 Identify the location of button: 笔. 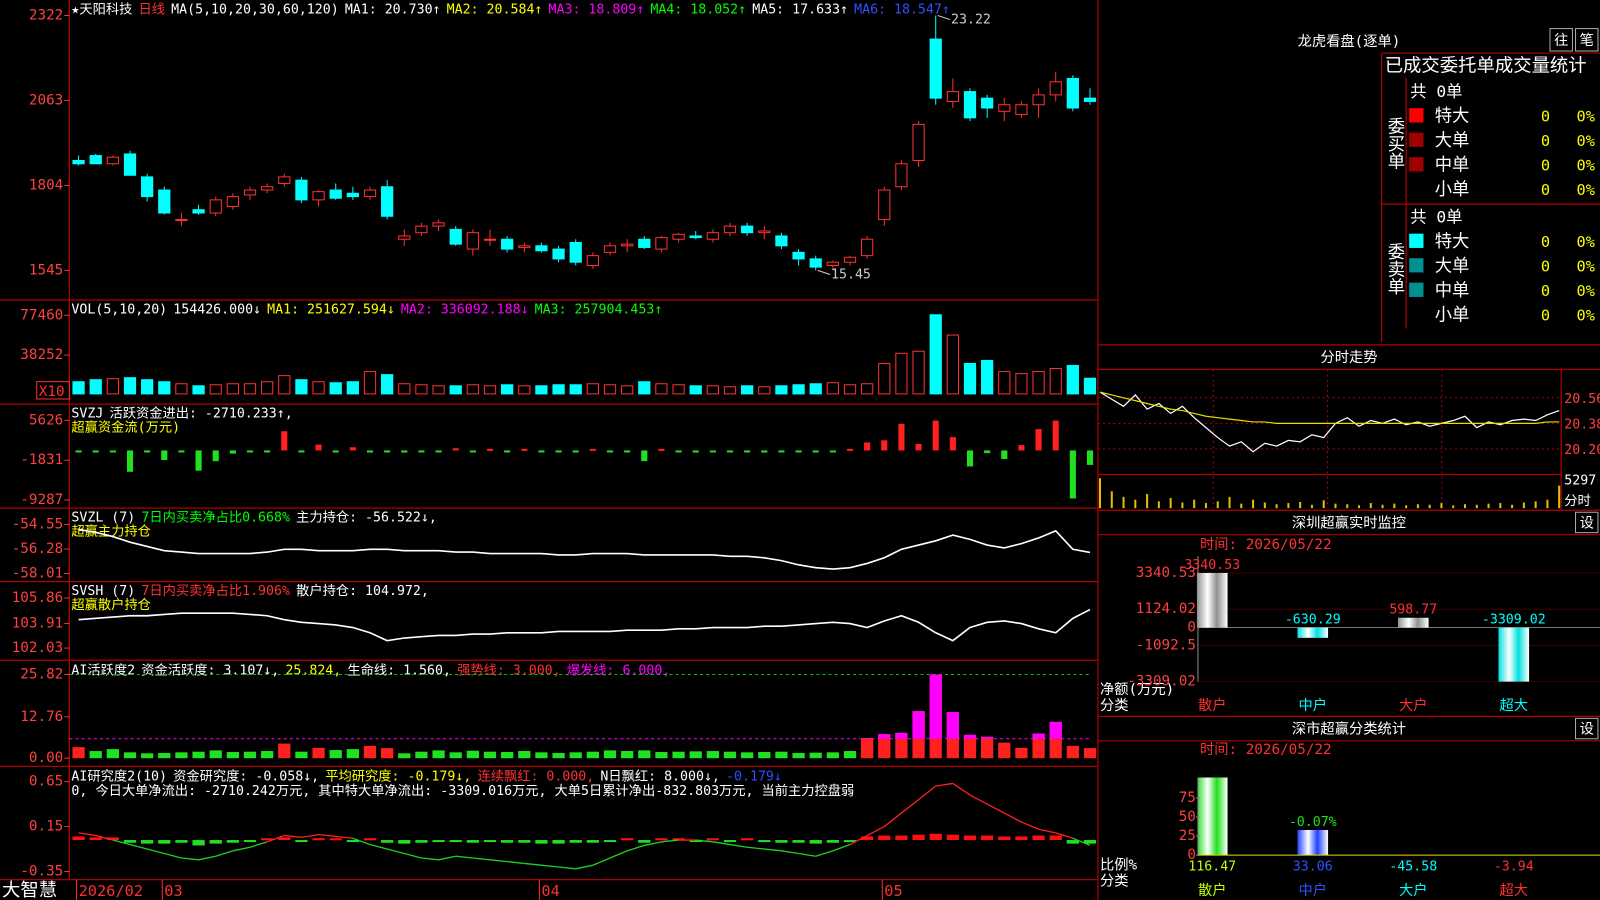
(1587, 40).